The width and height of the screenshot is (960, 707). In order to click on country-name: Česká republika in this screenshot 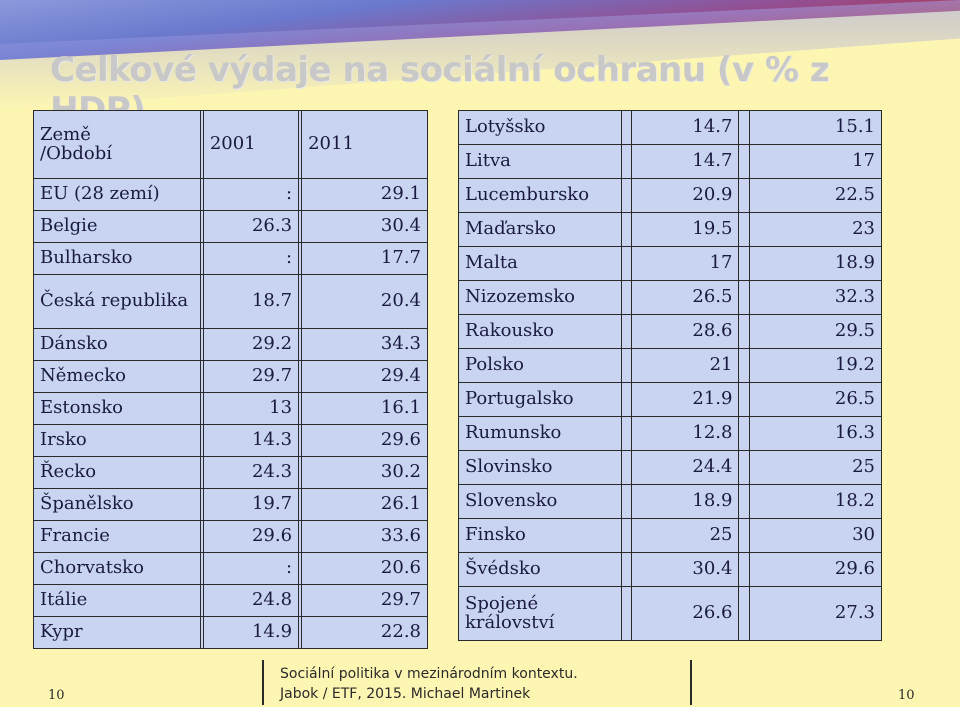, I will do `click(117, 301)`.